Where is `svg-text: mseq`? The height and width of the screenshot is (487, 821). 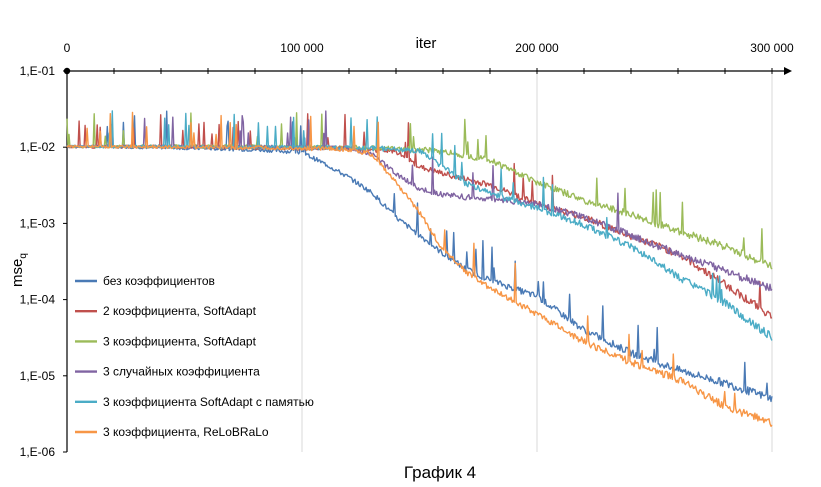 svg-text: mseq is located at coordinates (19, 270).